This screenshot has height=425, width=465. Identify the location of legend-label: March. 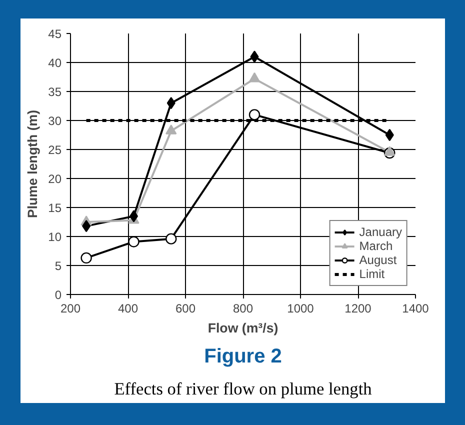
(376, 246).